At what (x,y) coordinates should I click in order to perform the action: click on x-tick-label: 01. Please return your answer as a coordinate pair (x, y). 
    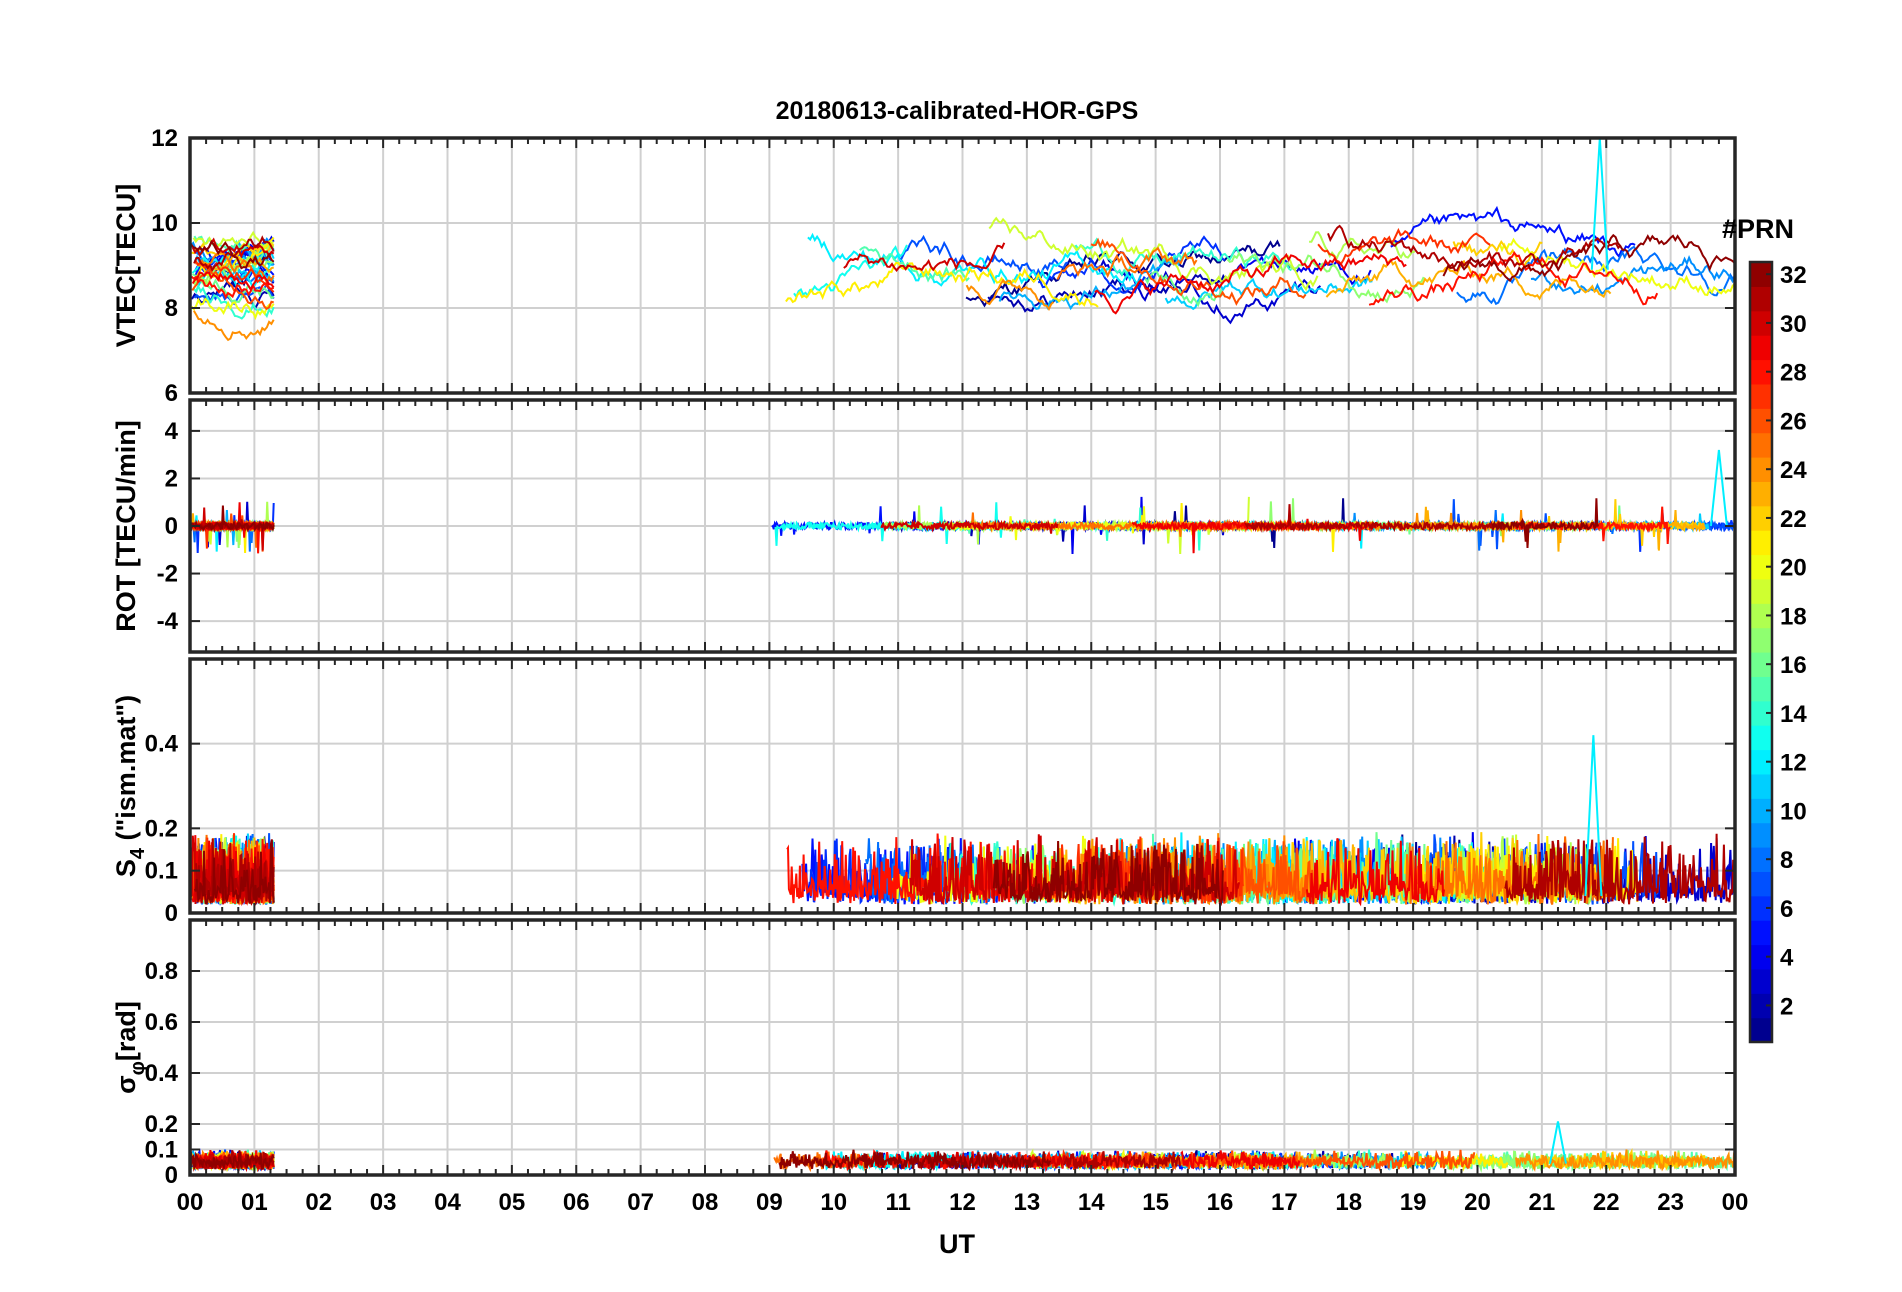
    Looking at the image, I should click on (254, 1202).